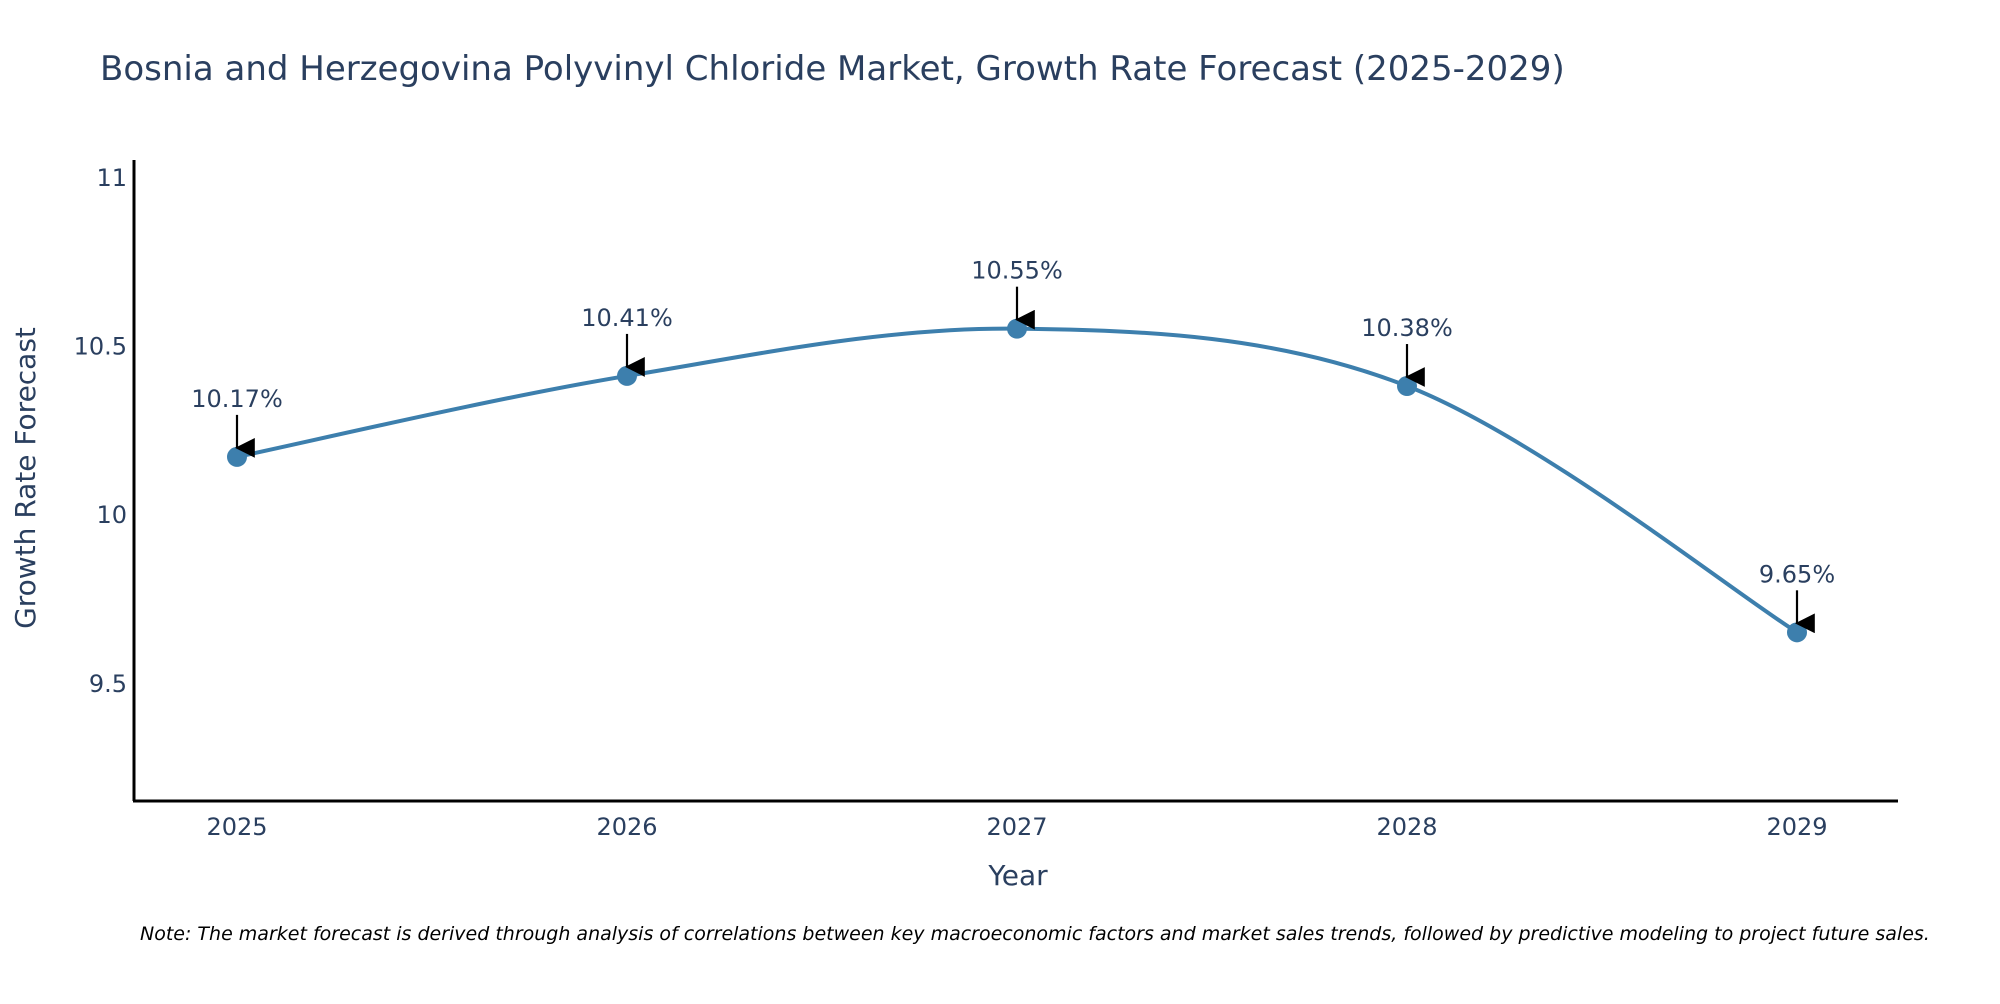  I want to click on x-tick-label: 2029, so click(1796, 827).